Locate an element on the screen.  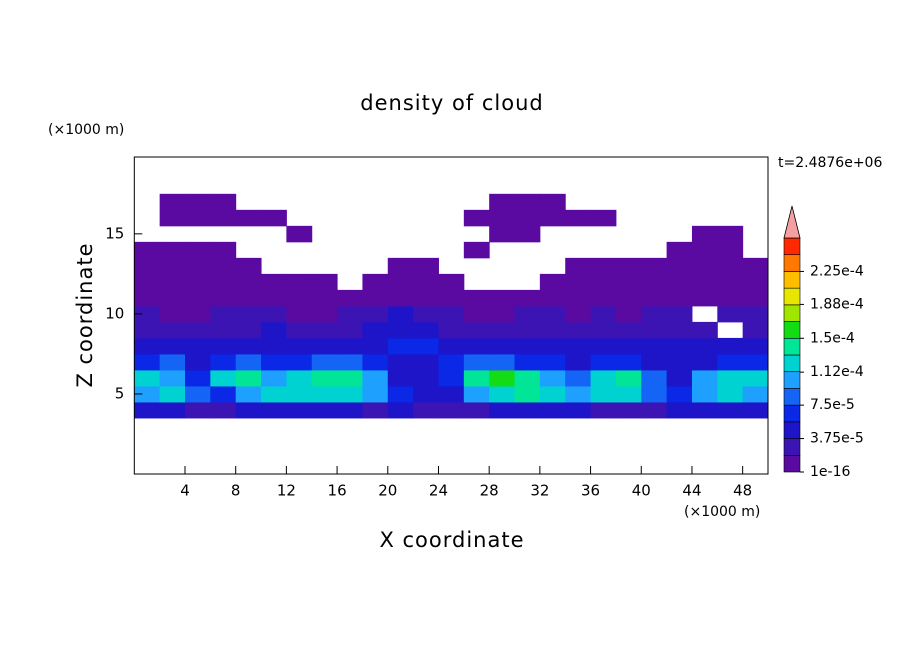
y-tick-label: 5 is located at coordinates (120, 393).